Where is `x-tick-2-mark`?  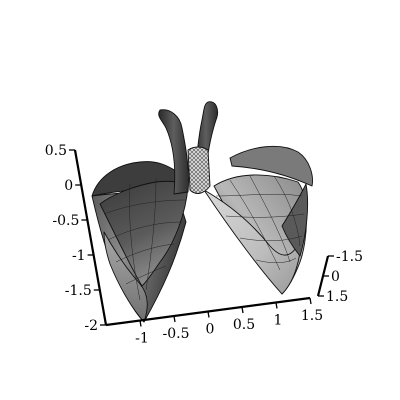
x-tick-2-mark is located at coordinates (208, 314).